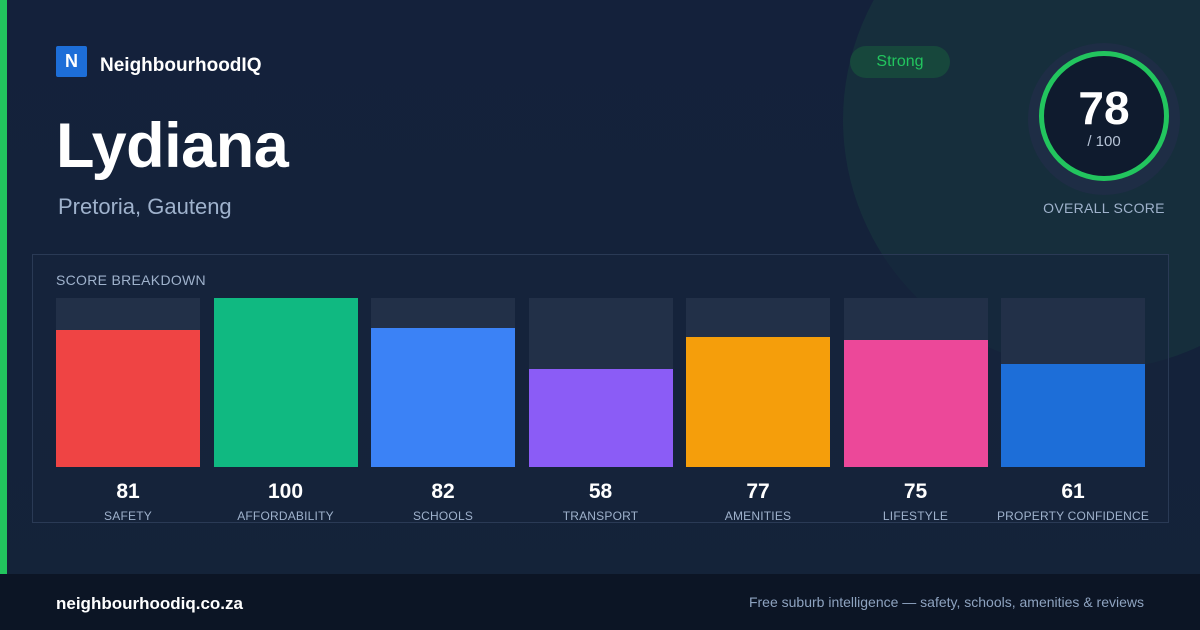 The height and width of the screenshot is (630, 1200). I want to click on breakdown-item-property-confidence: 61 PROPERTY CONFIDENCE, so click(1073, 410).